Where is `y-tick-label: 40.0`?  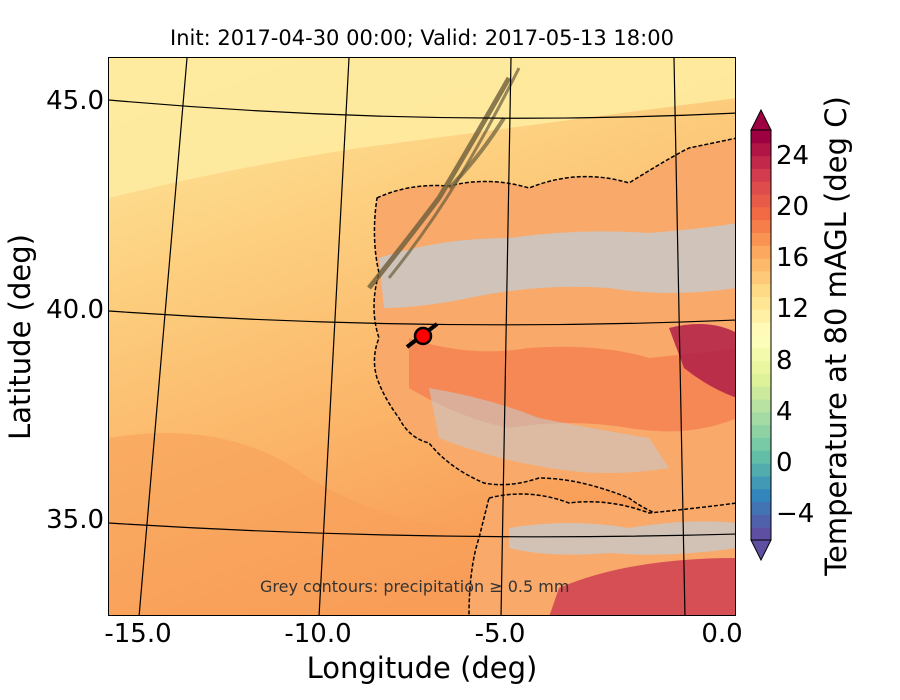 y-tick-label: 40.0 is located at coordinates (75, 310).